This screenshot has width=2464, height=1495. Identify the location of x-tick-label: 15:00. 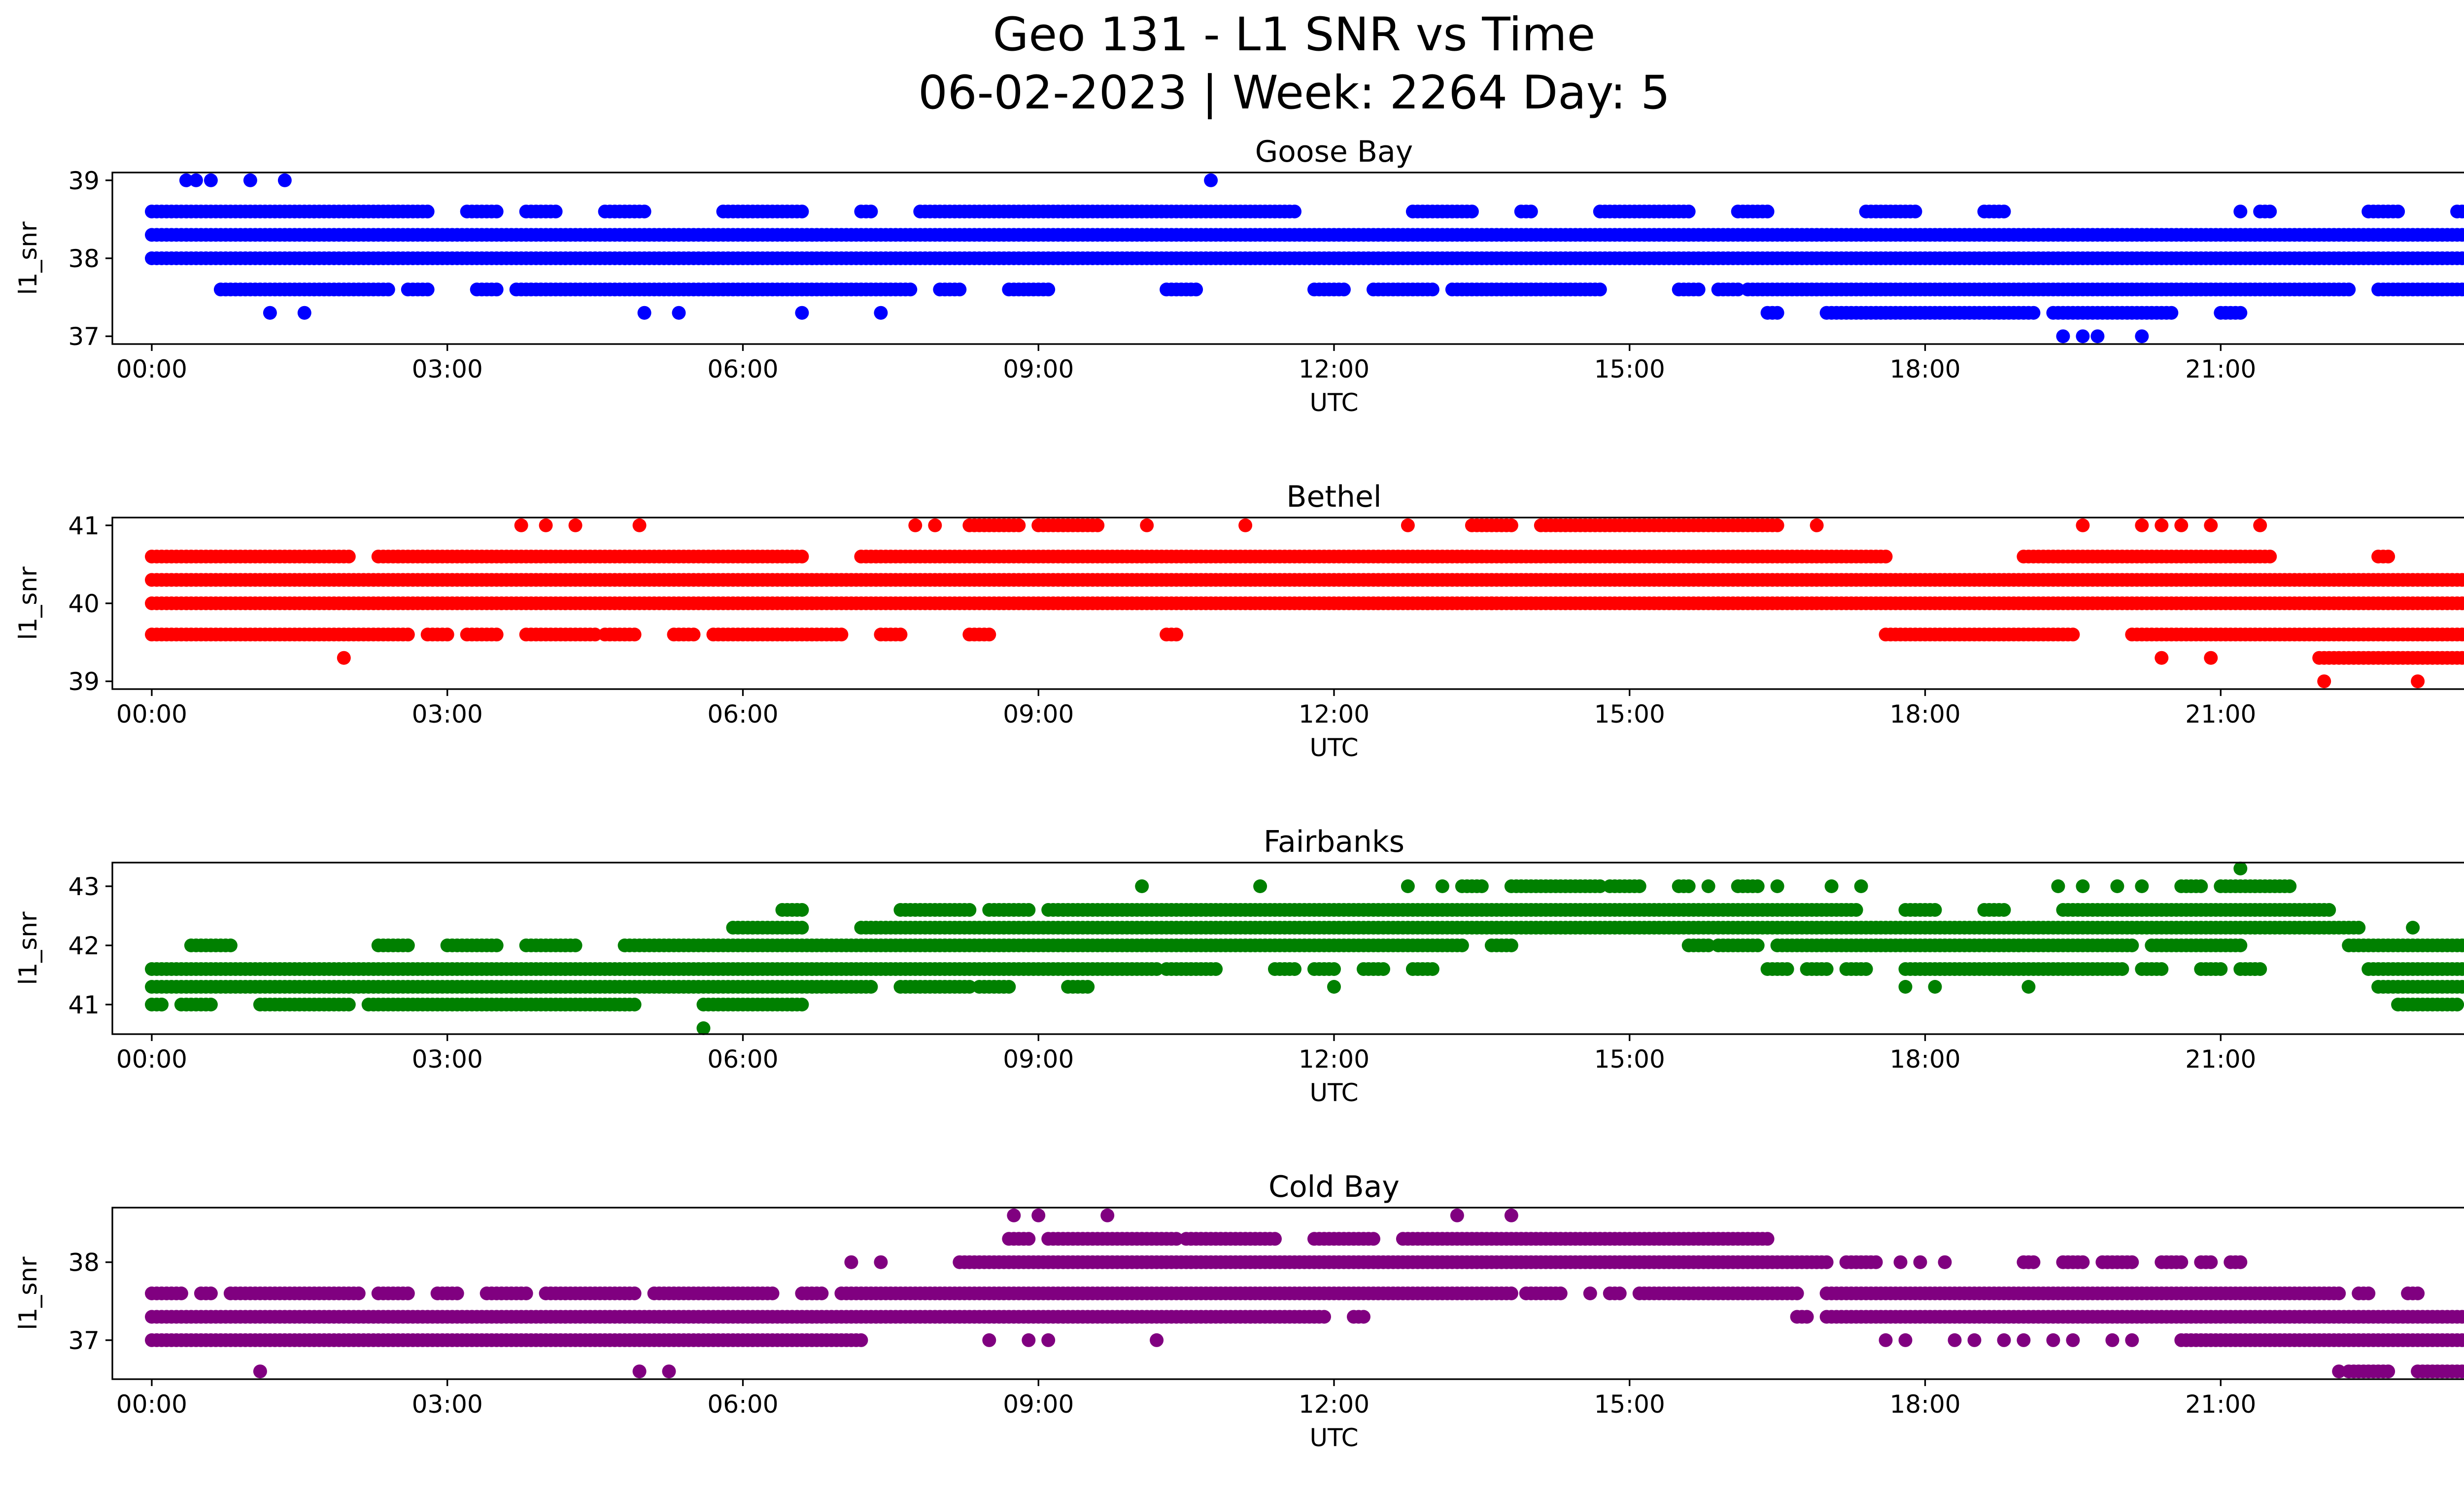
(1629, 714).